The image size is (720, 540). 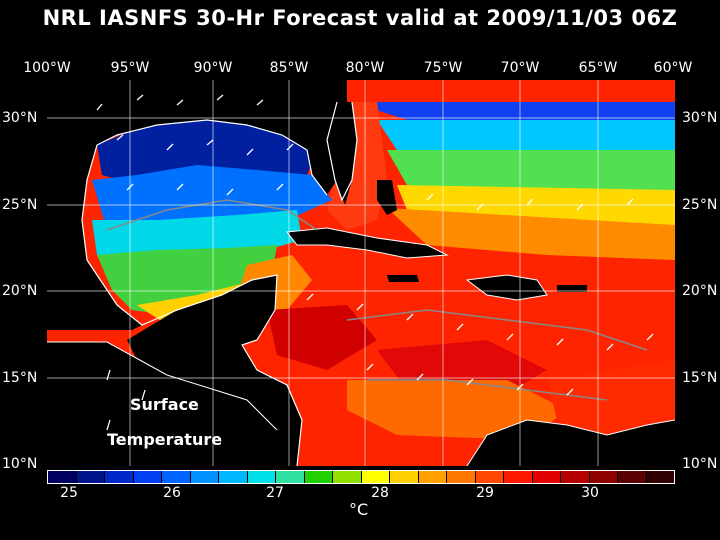 I want to click on lat-label-30n-right: 30°N, so click(x=700, y=118).